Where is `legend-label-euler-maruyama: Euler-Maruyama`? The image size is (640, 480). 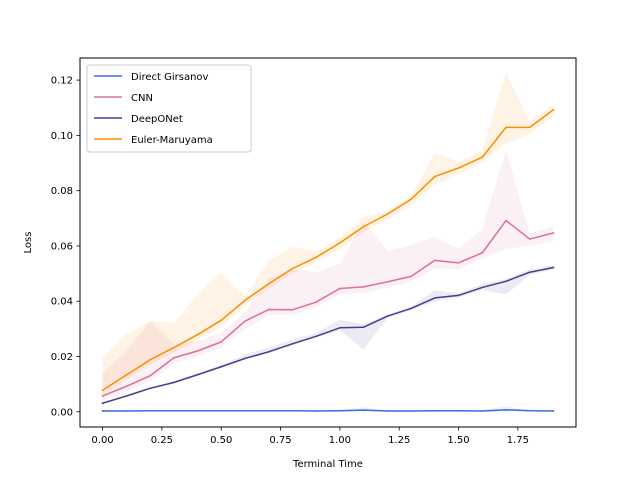
legend-label-euler-maruyama: Euler-Maruyama is located at coordinates (172, 140).